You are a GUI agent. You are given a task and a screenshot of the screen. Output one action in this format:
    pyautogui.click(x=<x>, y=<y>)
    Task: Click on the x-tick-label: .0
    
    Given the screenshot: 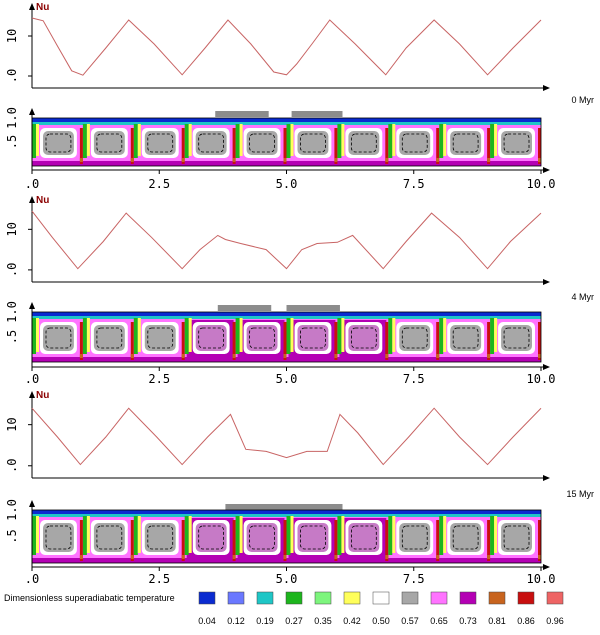 What is the action you would take?
    pyautogui.click(x=32, y=379)
    